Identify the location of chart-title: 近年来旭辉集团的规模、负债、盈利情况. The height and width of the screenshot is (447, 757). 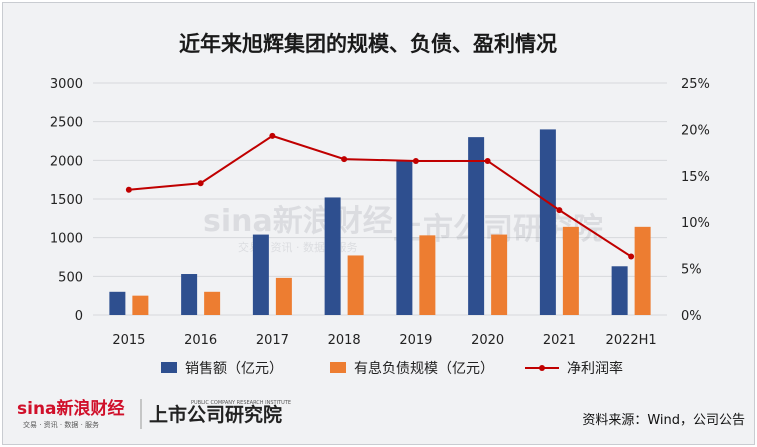
(368, 44).